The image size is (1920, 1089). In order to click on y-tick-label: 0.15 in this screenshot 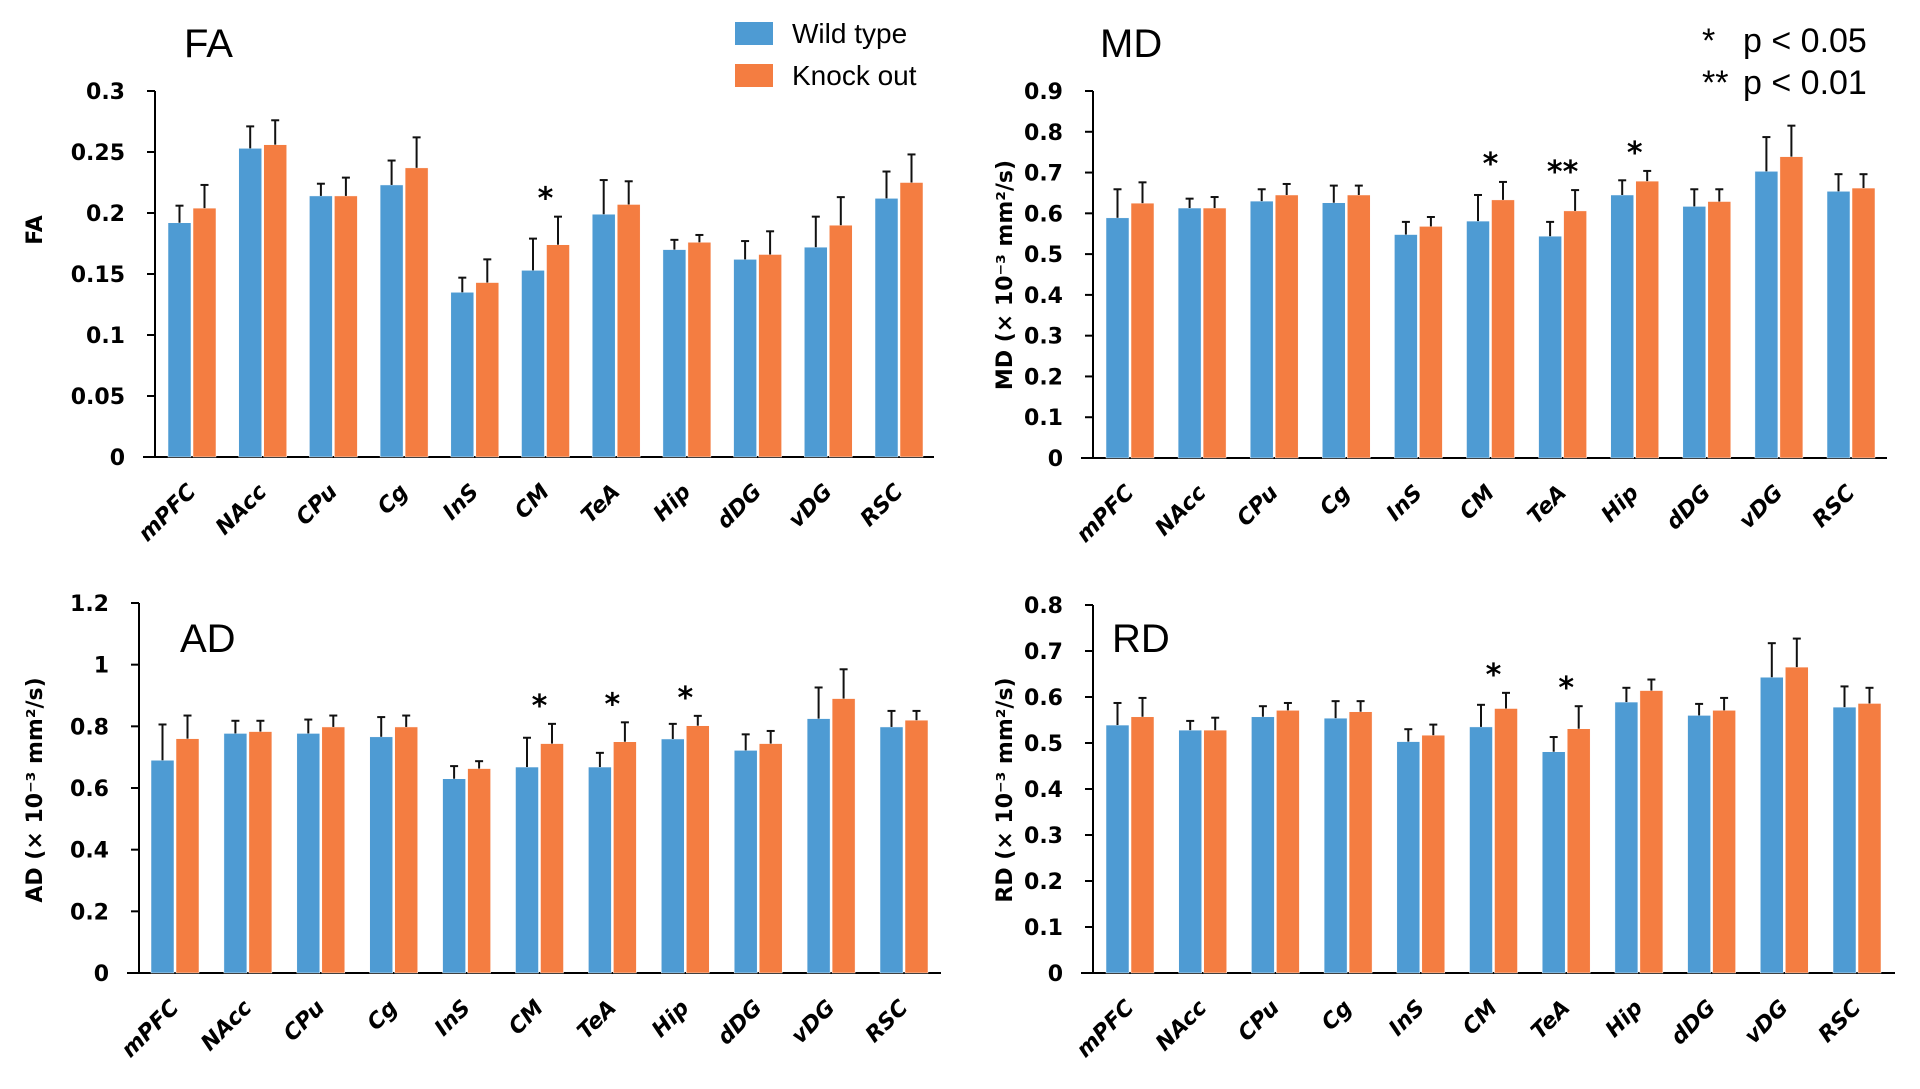, I will do `click(98, 275)`.